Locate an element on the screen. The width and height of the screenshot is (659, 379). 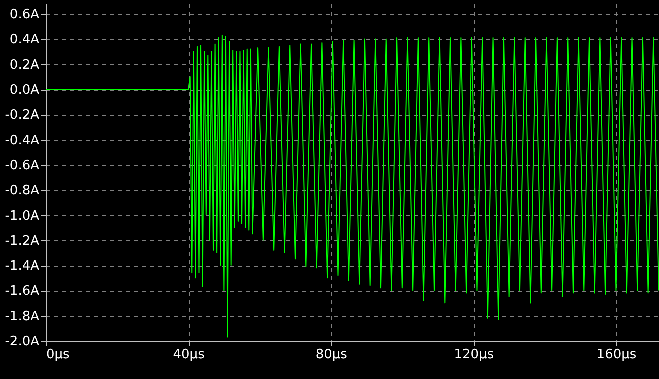
x-tick-label: 120µs is located at coordinates (474, 355).